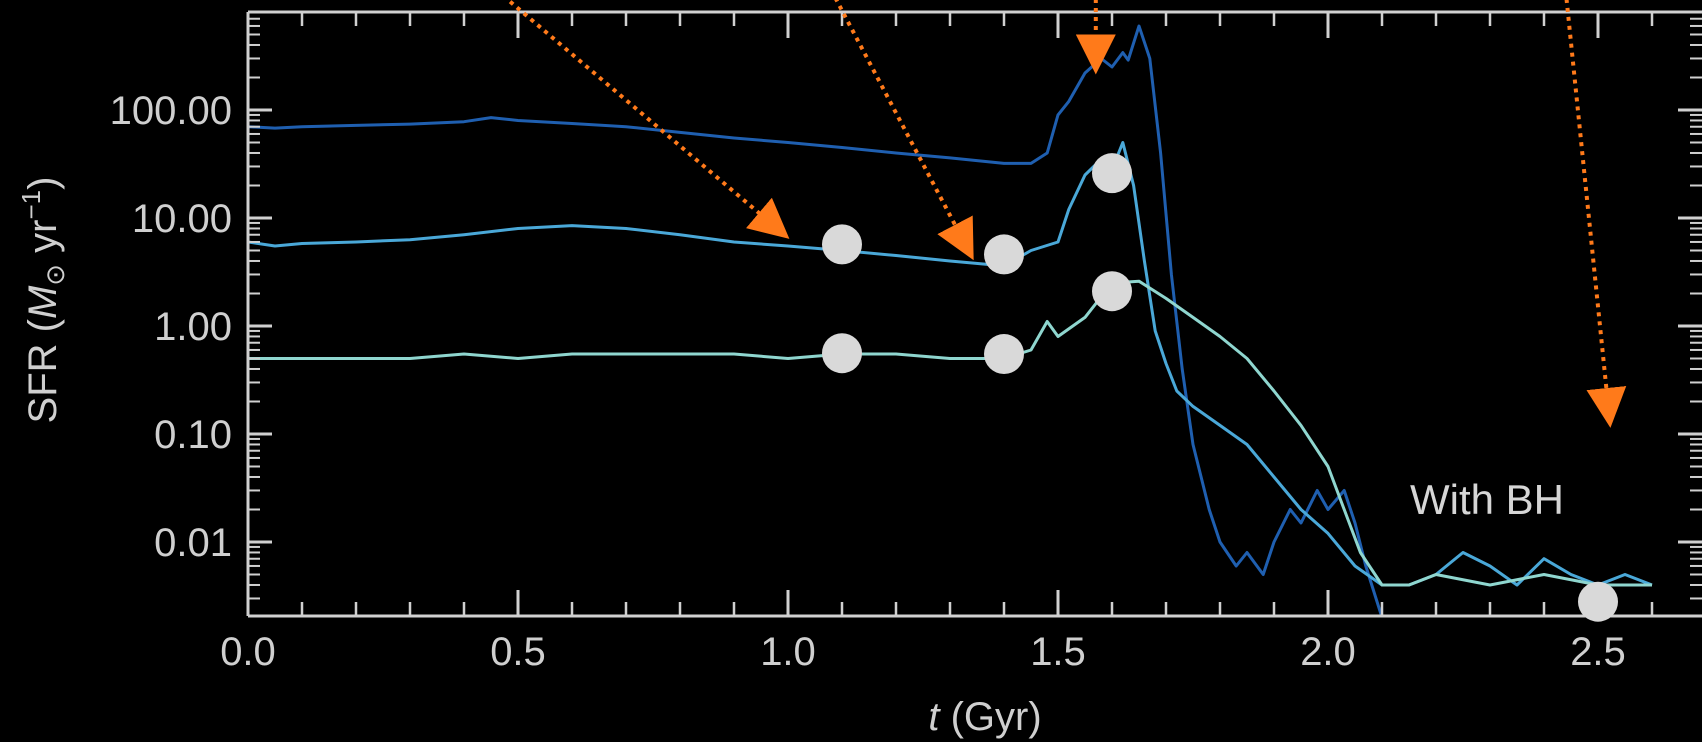  I want to click on x-axis-title: t (Gyr), so click(984, 717).